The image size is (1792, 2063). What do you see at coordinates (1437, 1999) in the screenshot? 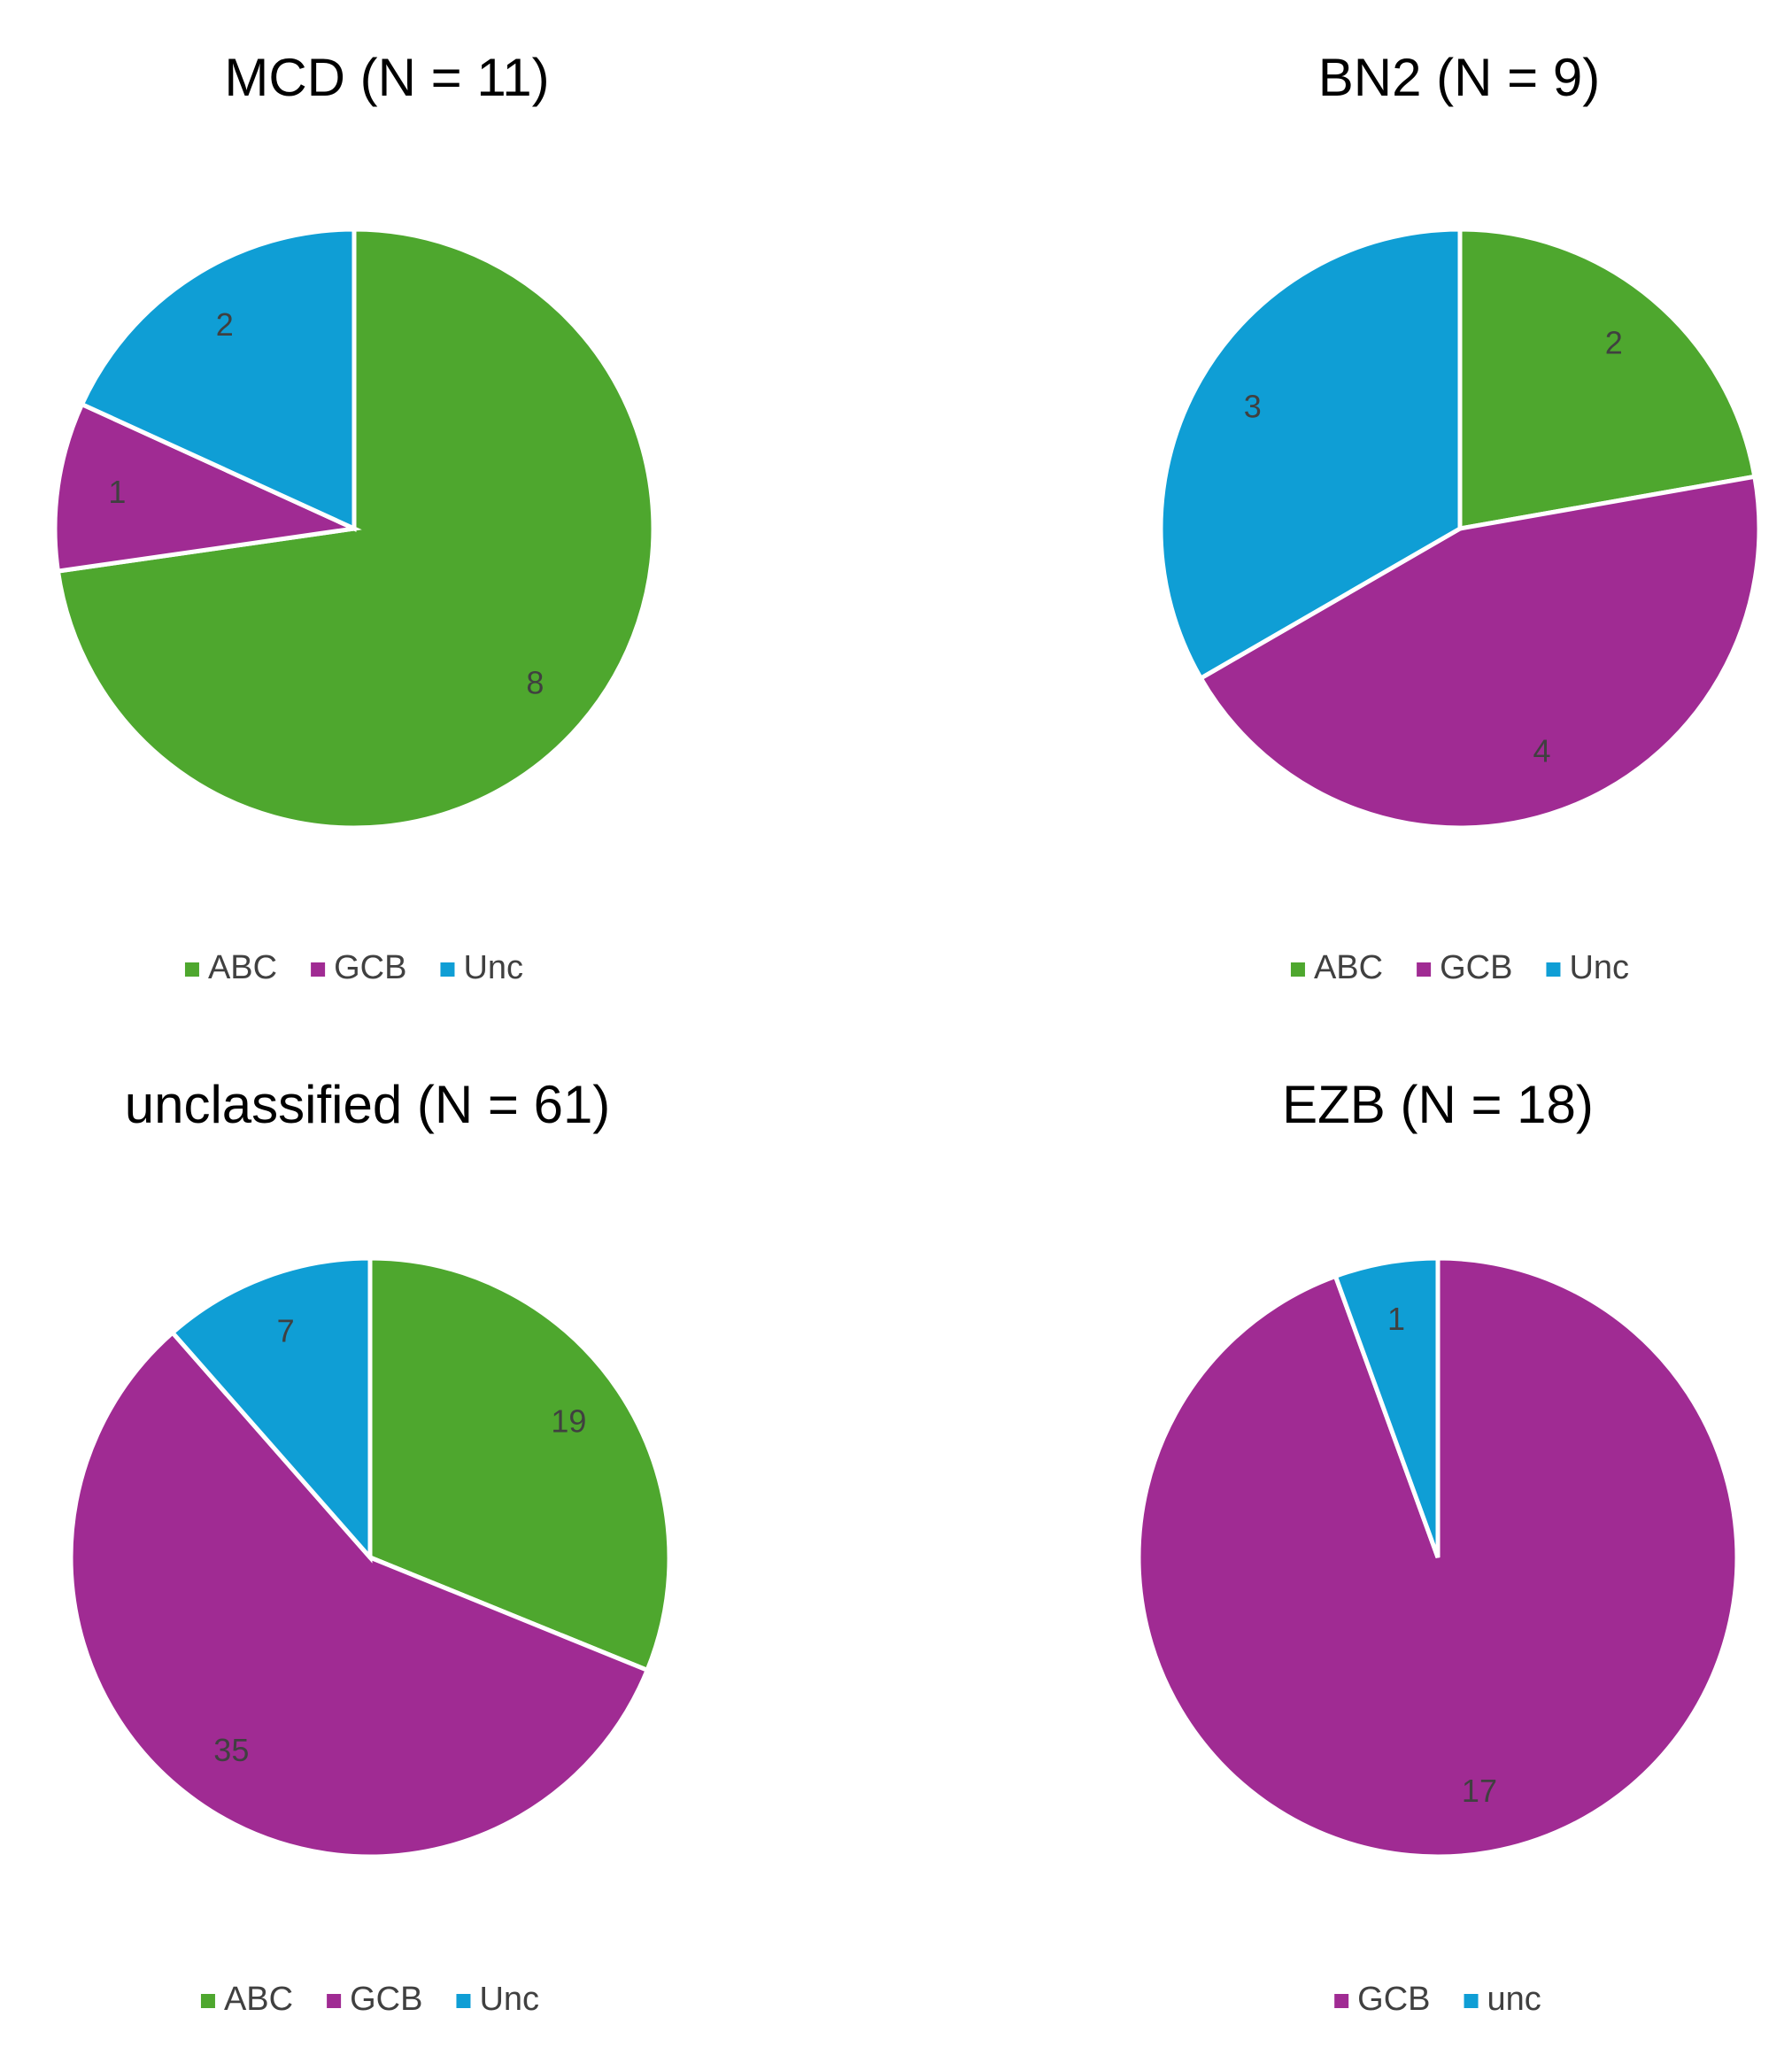
I see `legend: GCB unc` at bounding box center [1437, 1999].